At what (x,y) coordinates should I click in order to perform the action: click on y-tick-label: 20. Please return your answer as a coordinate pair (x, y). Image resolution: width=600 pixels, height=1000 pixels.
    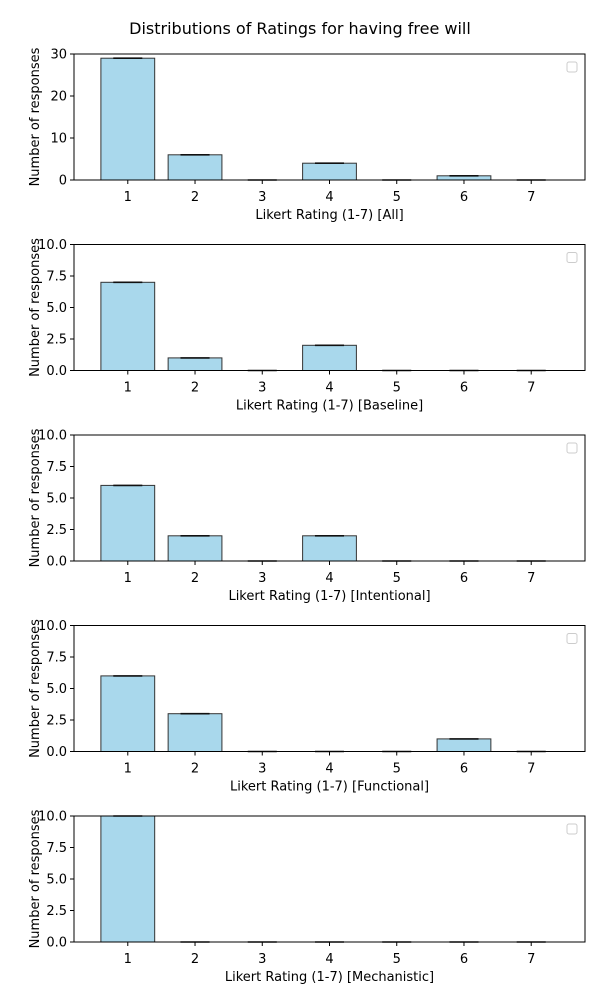
    Looking at the image, I should click on (58, 97).